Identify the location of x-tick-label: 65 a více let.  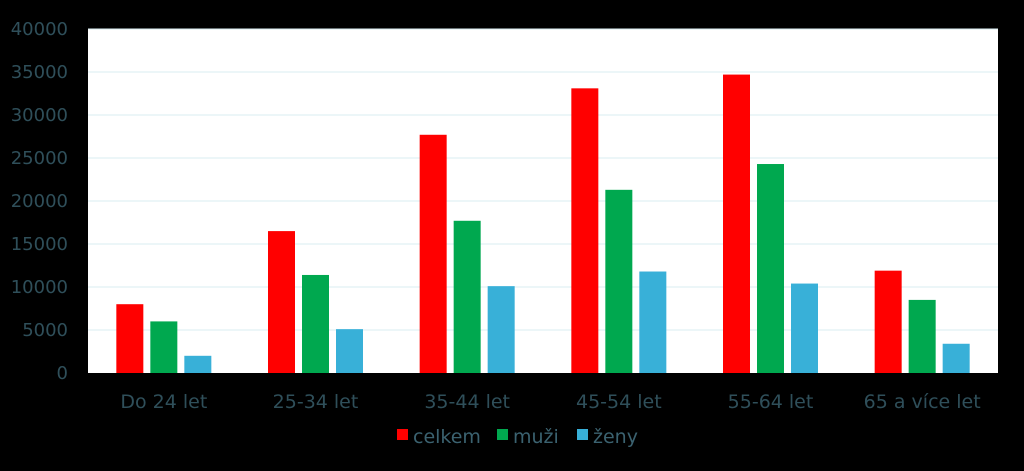
(922, 402).